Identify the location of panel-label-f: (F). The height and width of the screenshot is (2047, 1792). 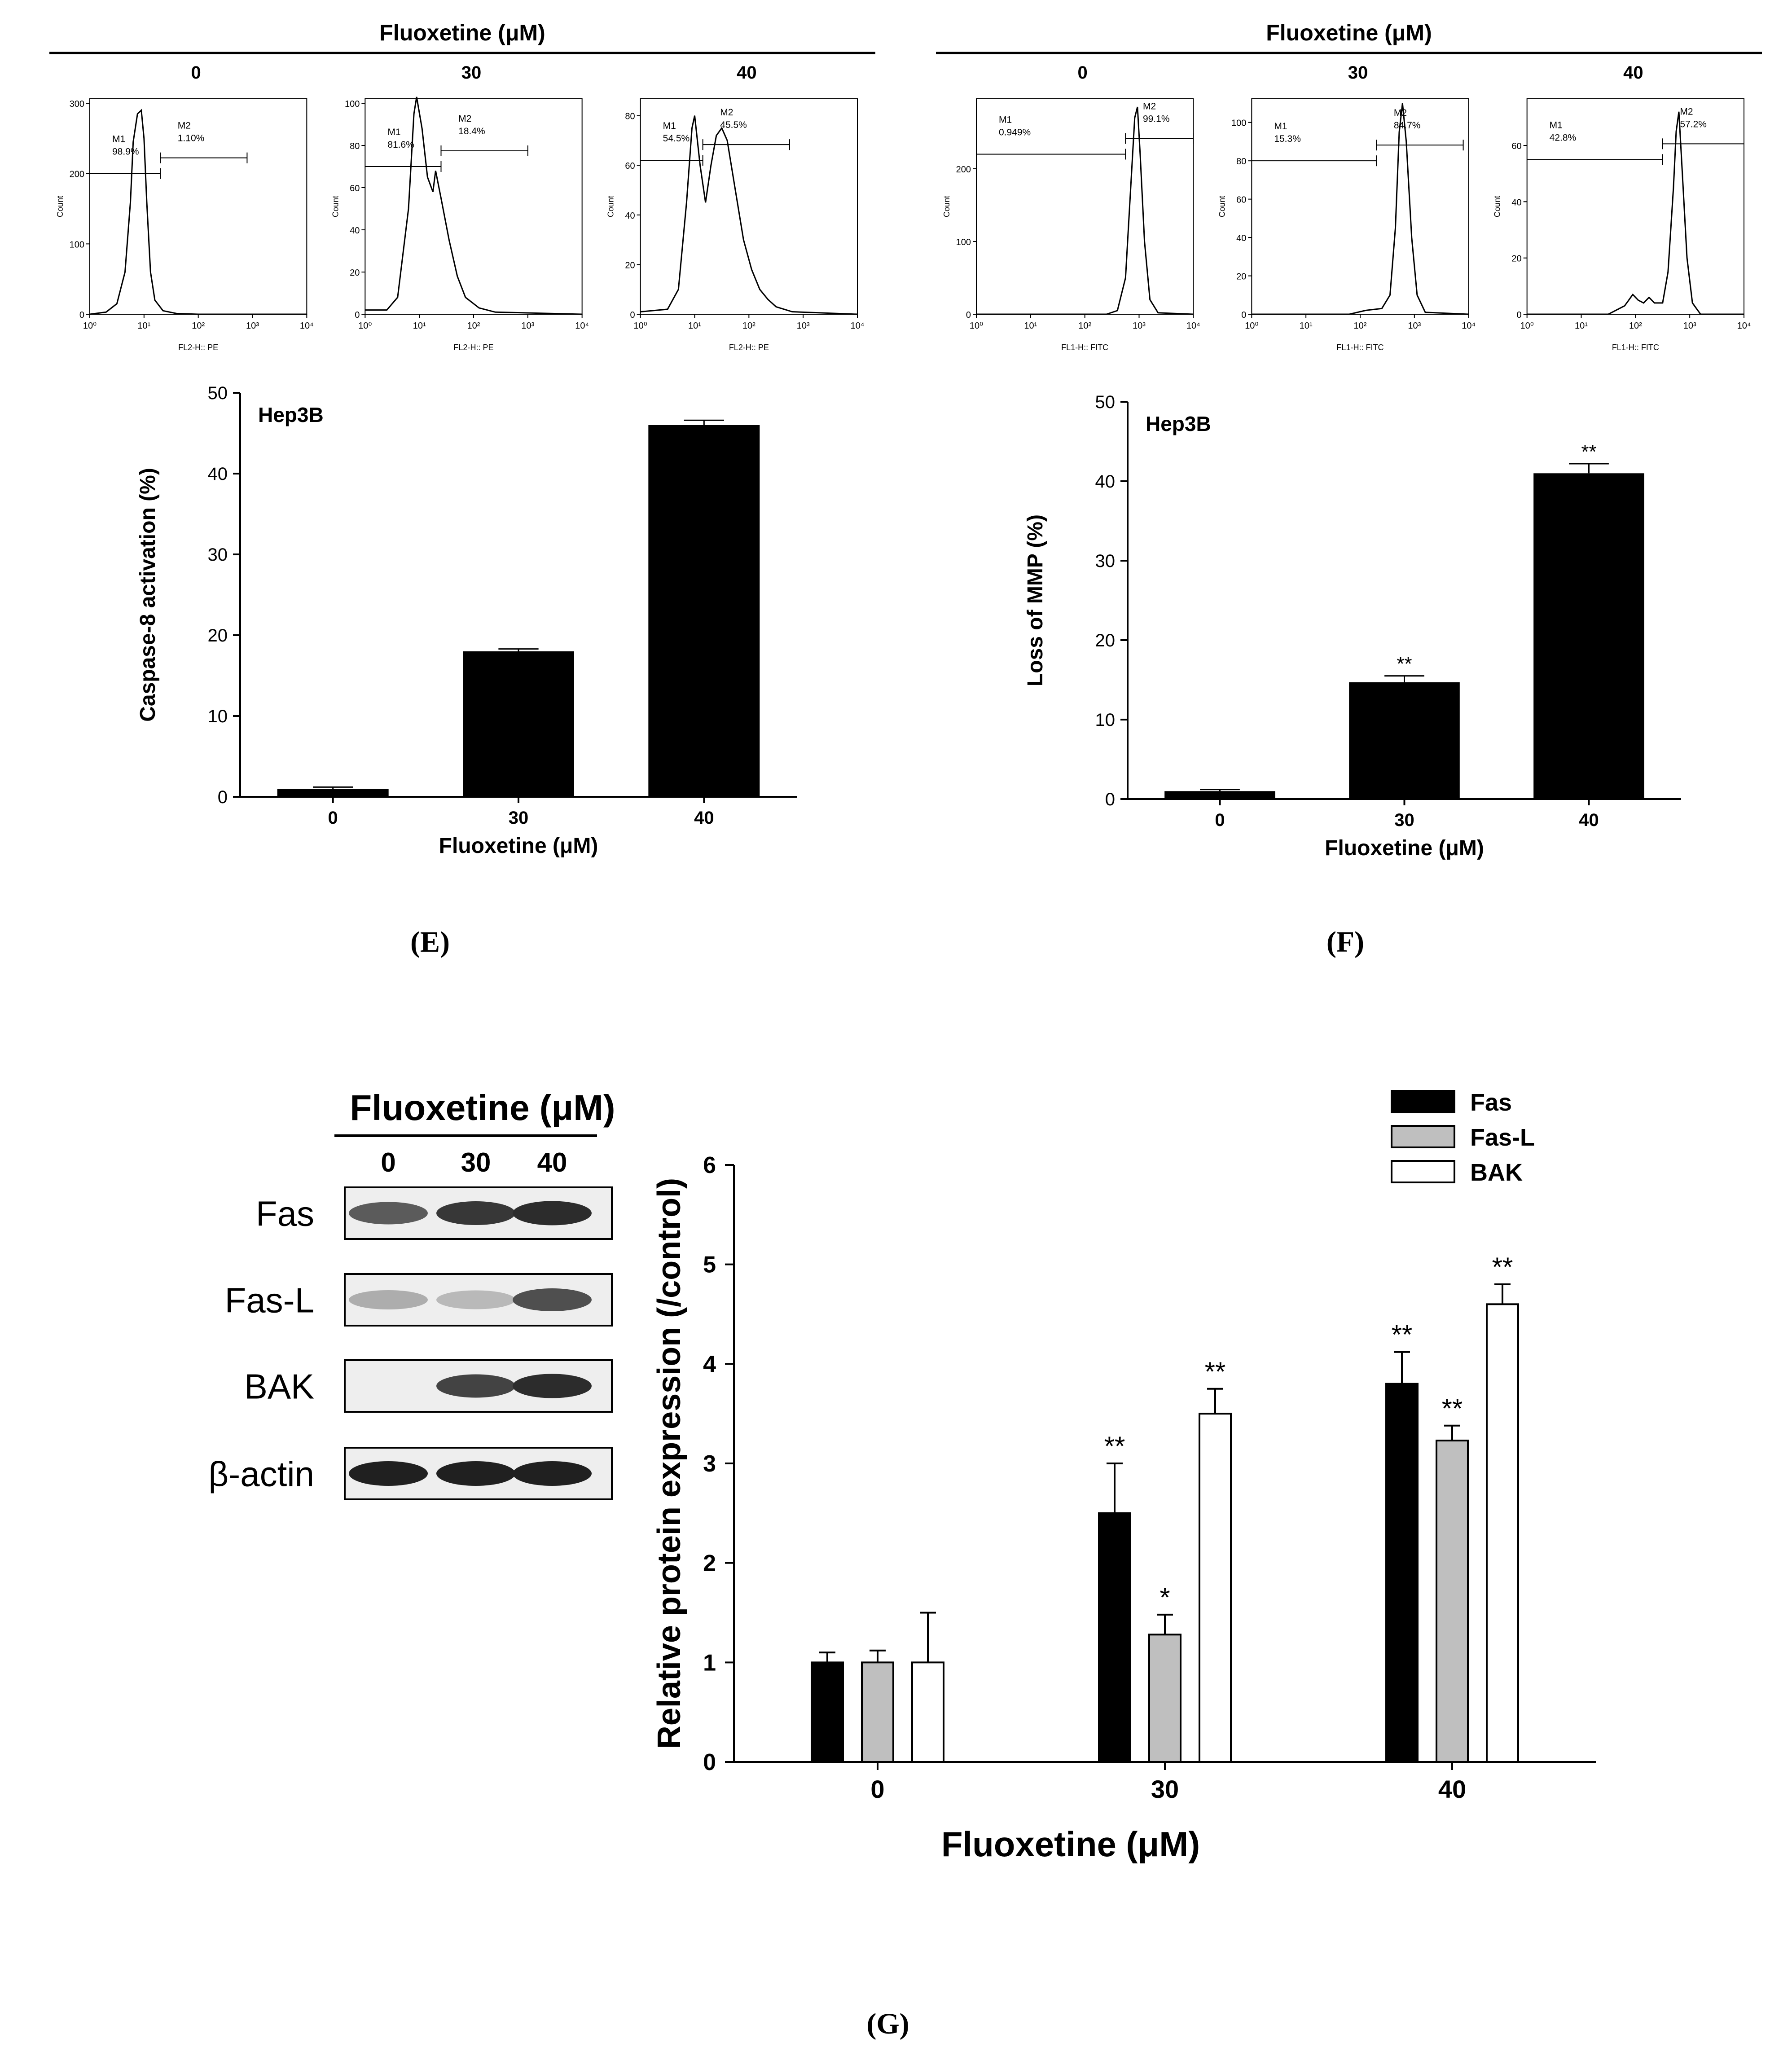
(1345, 942).